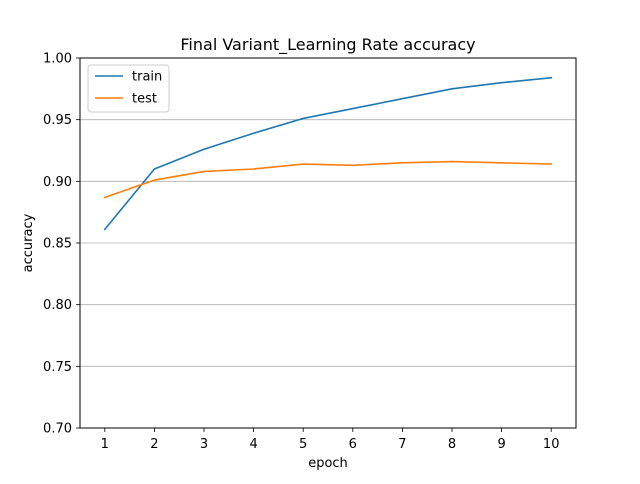  I want to click on y-tick-label-5: 0.95, so click(57, 120).